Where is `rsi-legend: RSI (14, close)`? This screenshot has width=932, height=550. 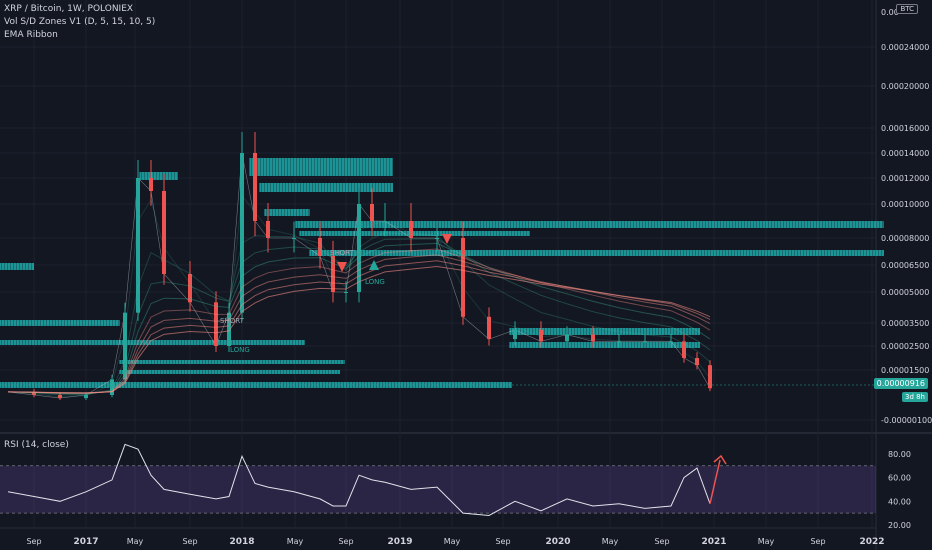 rsi-legend: RSI (14, close) is located at coordinates (36, 445).